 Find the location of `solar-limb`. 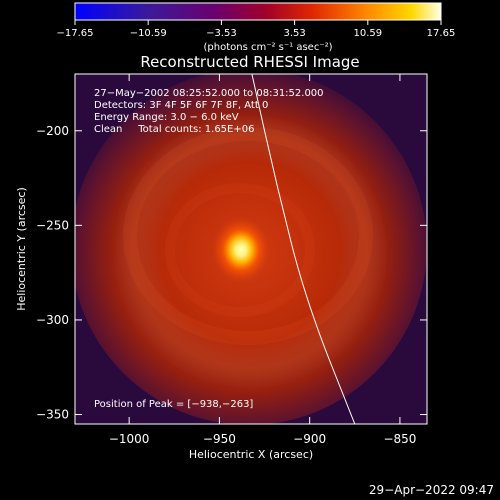

solar-limb is located at coordinates (303, 249).